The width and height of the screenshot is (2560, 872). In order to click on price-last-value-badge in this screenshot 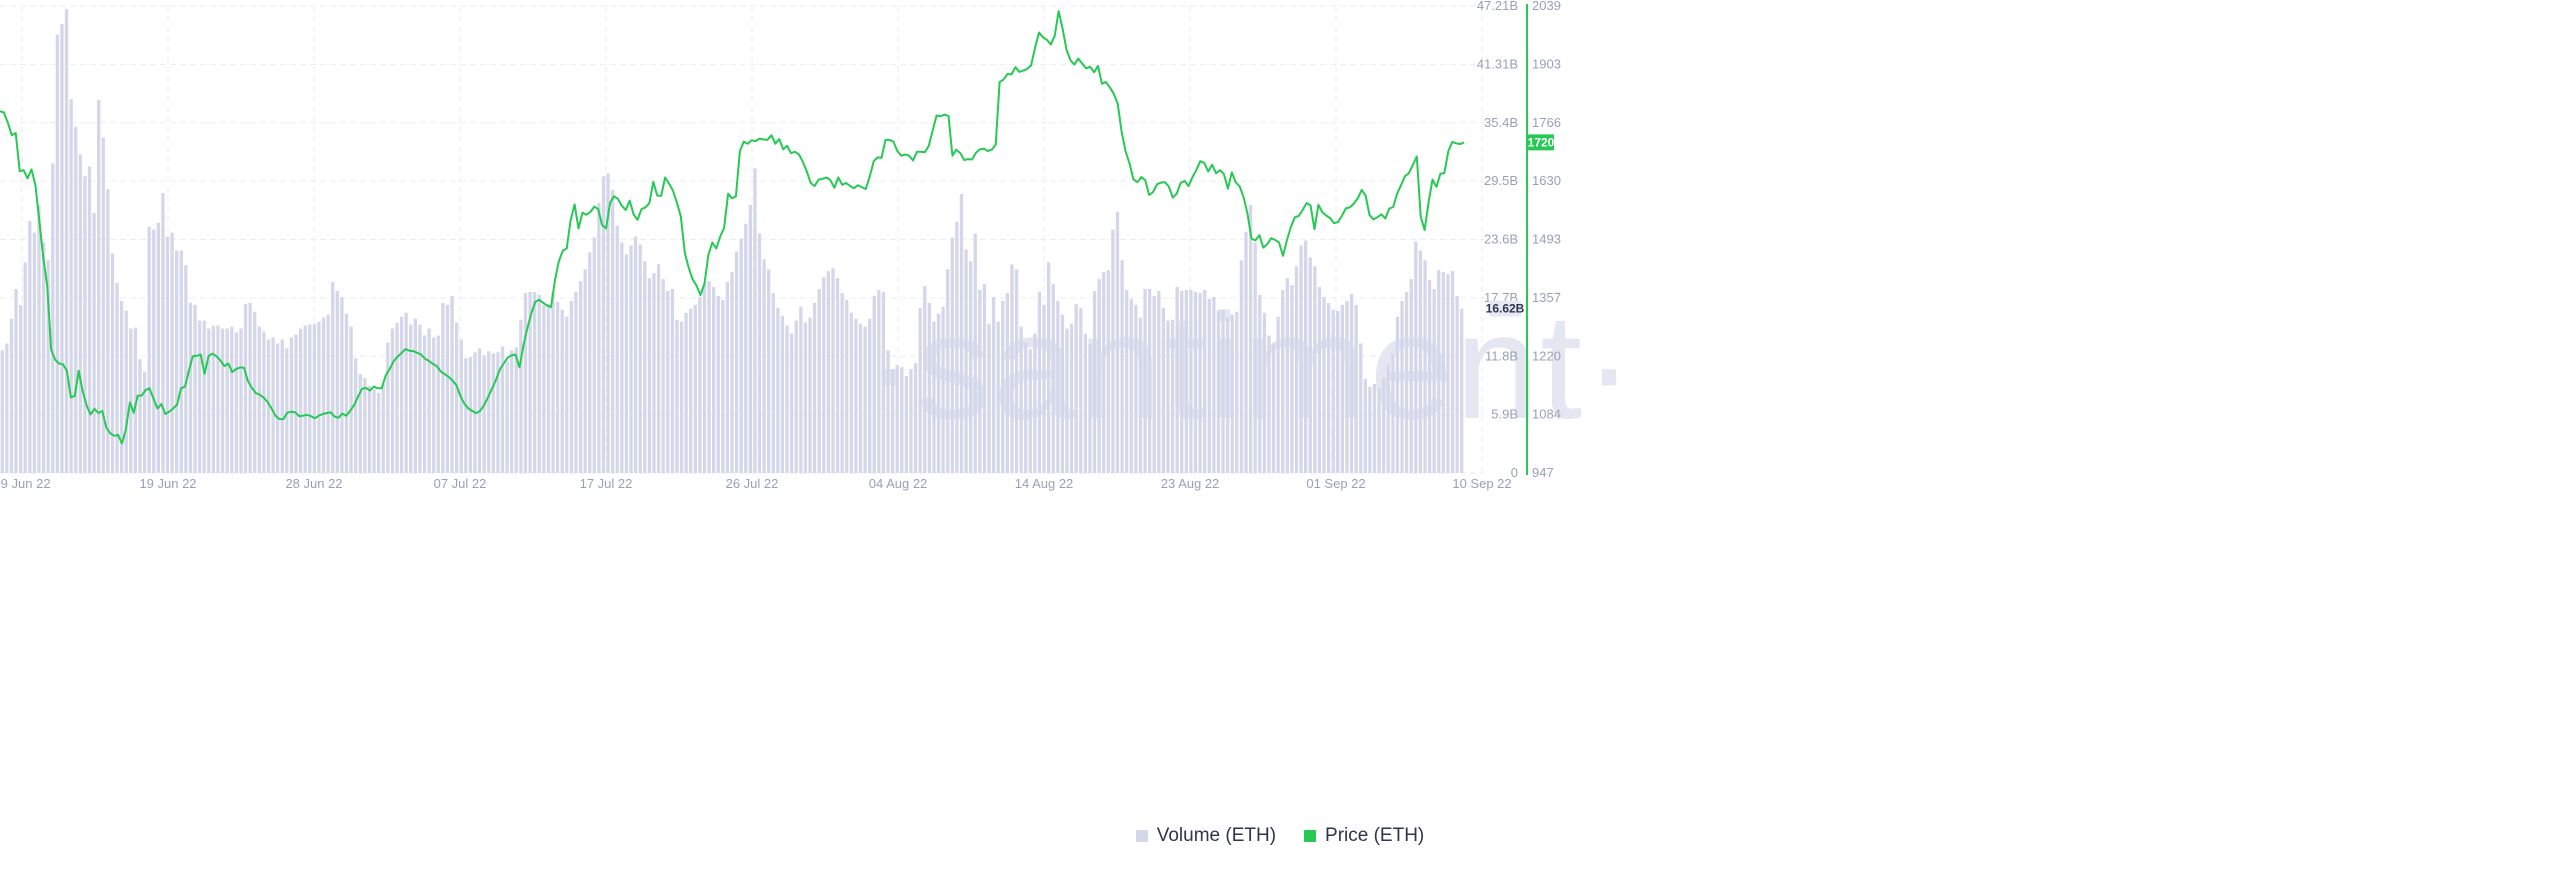, I will do `click(1541, 142)`.